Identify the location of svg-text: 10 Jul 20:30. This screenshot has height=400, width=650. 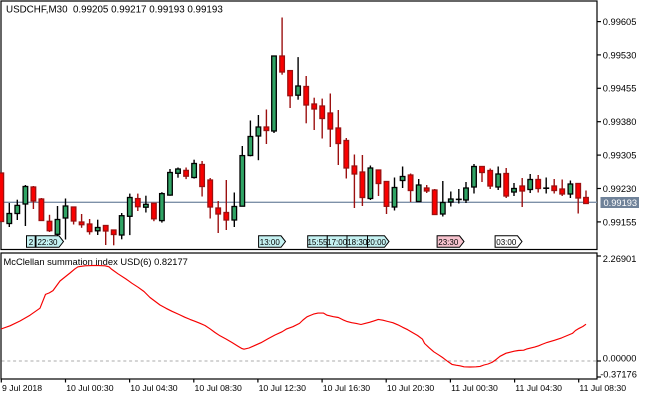
(411, 388).